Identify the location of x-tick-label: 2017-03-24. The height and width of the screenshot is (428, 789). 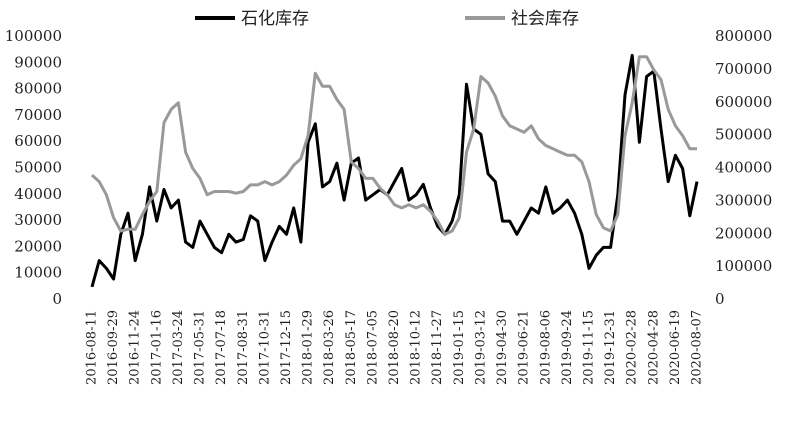
(178, 347).